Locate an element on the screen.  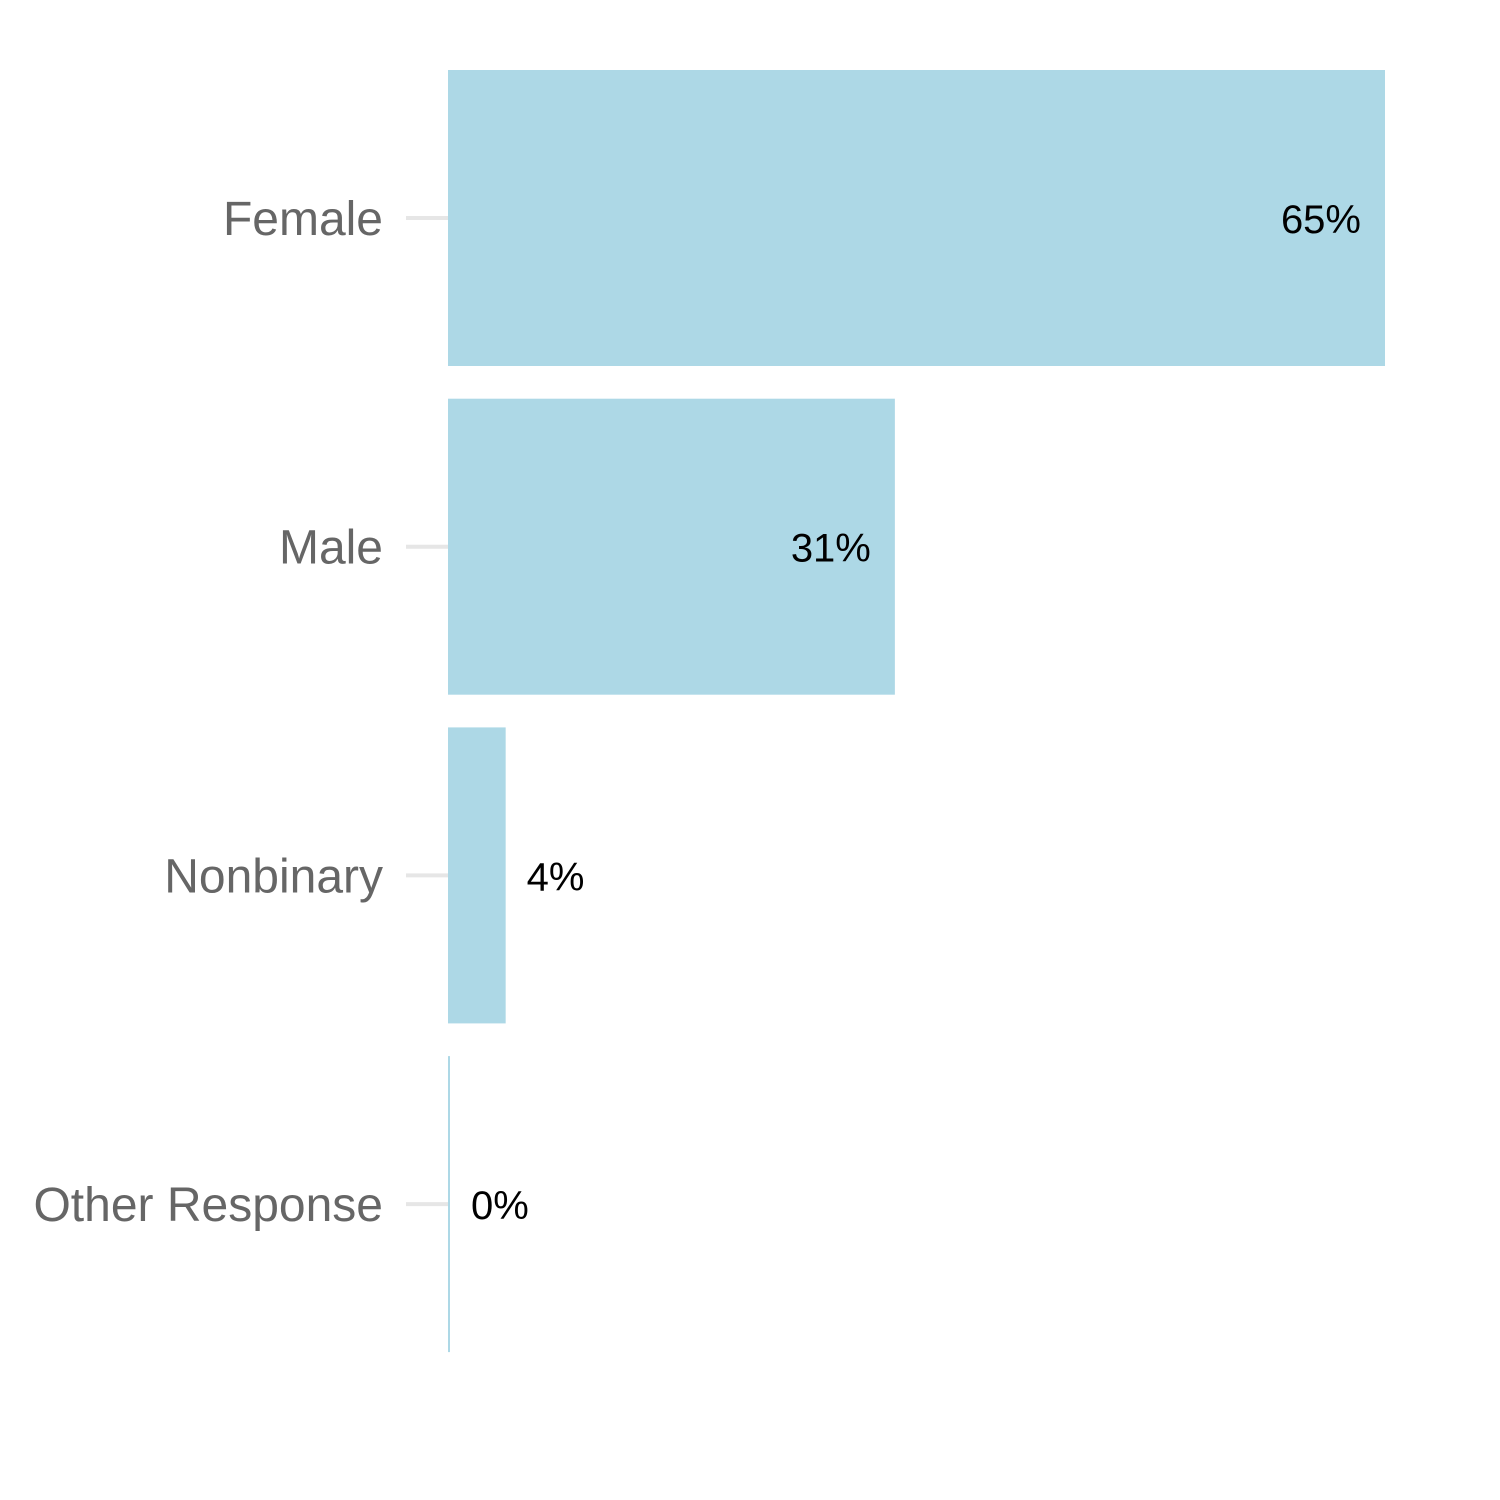
data-label-other-response: 0% is located at coordinates (500, 1206).